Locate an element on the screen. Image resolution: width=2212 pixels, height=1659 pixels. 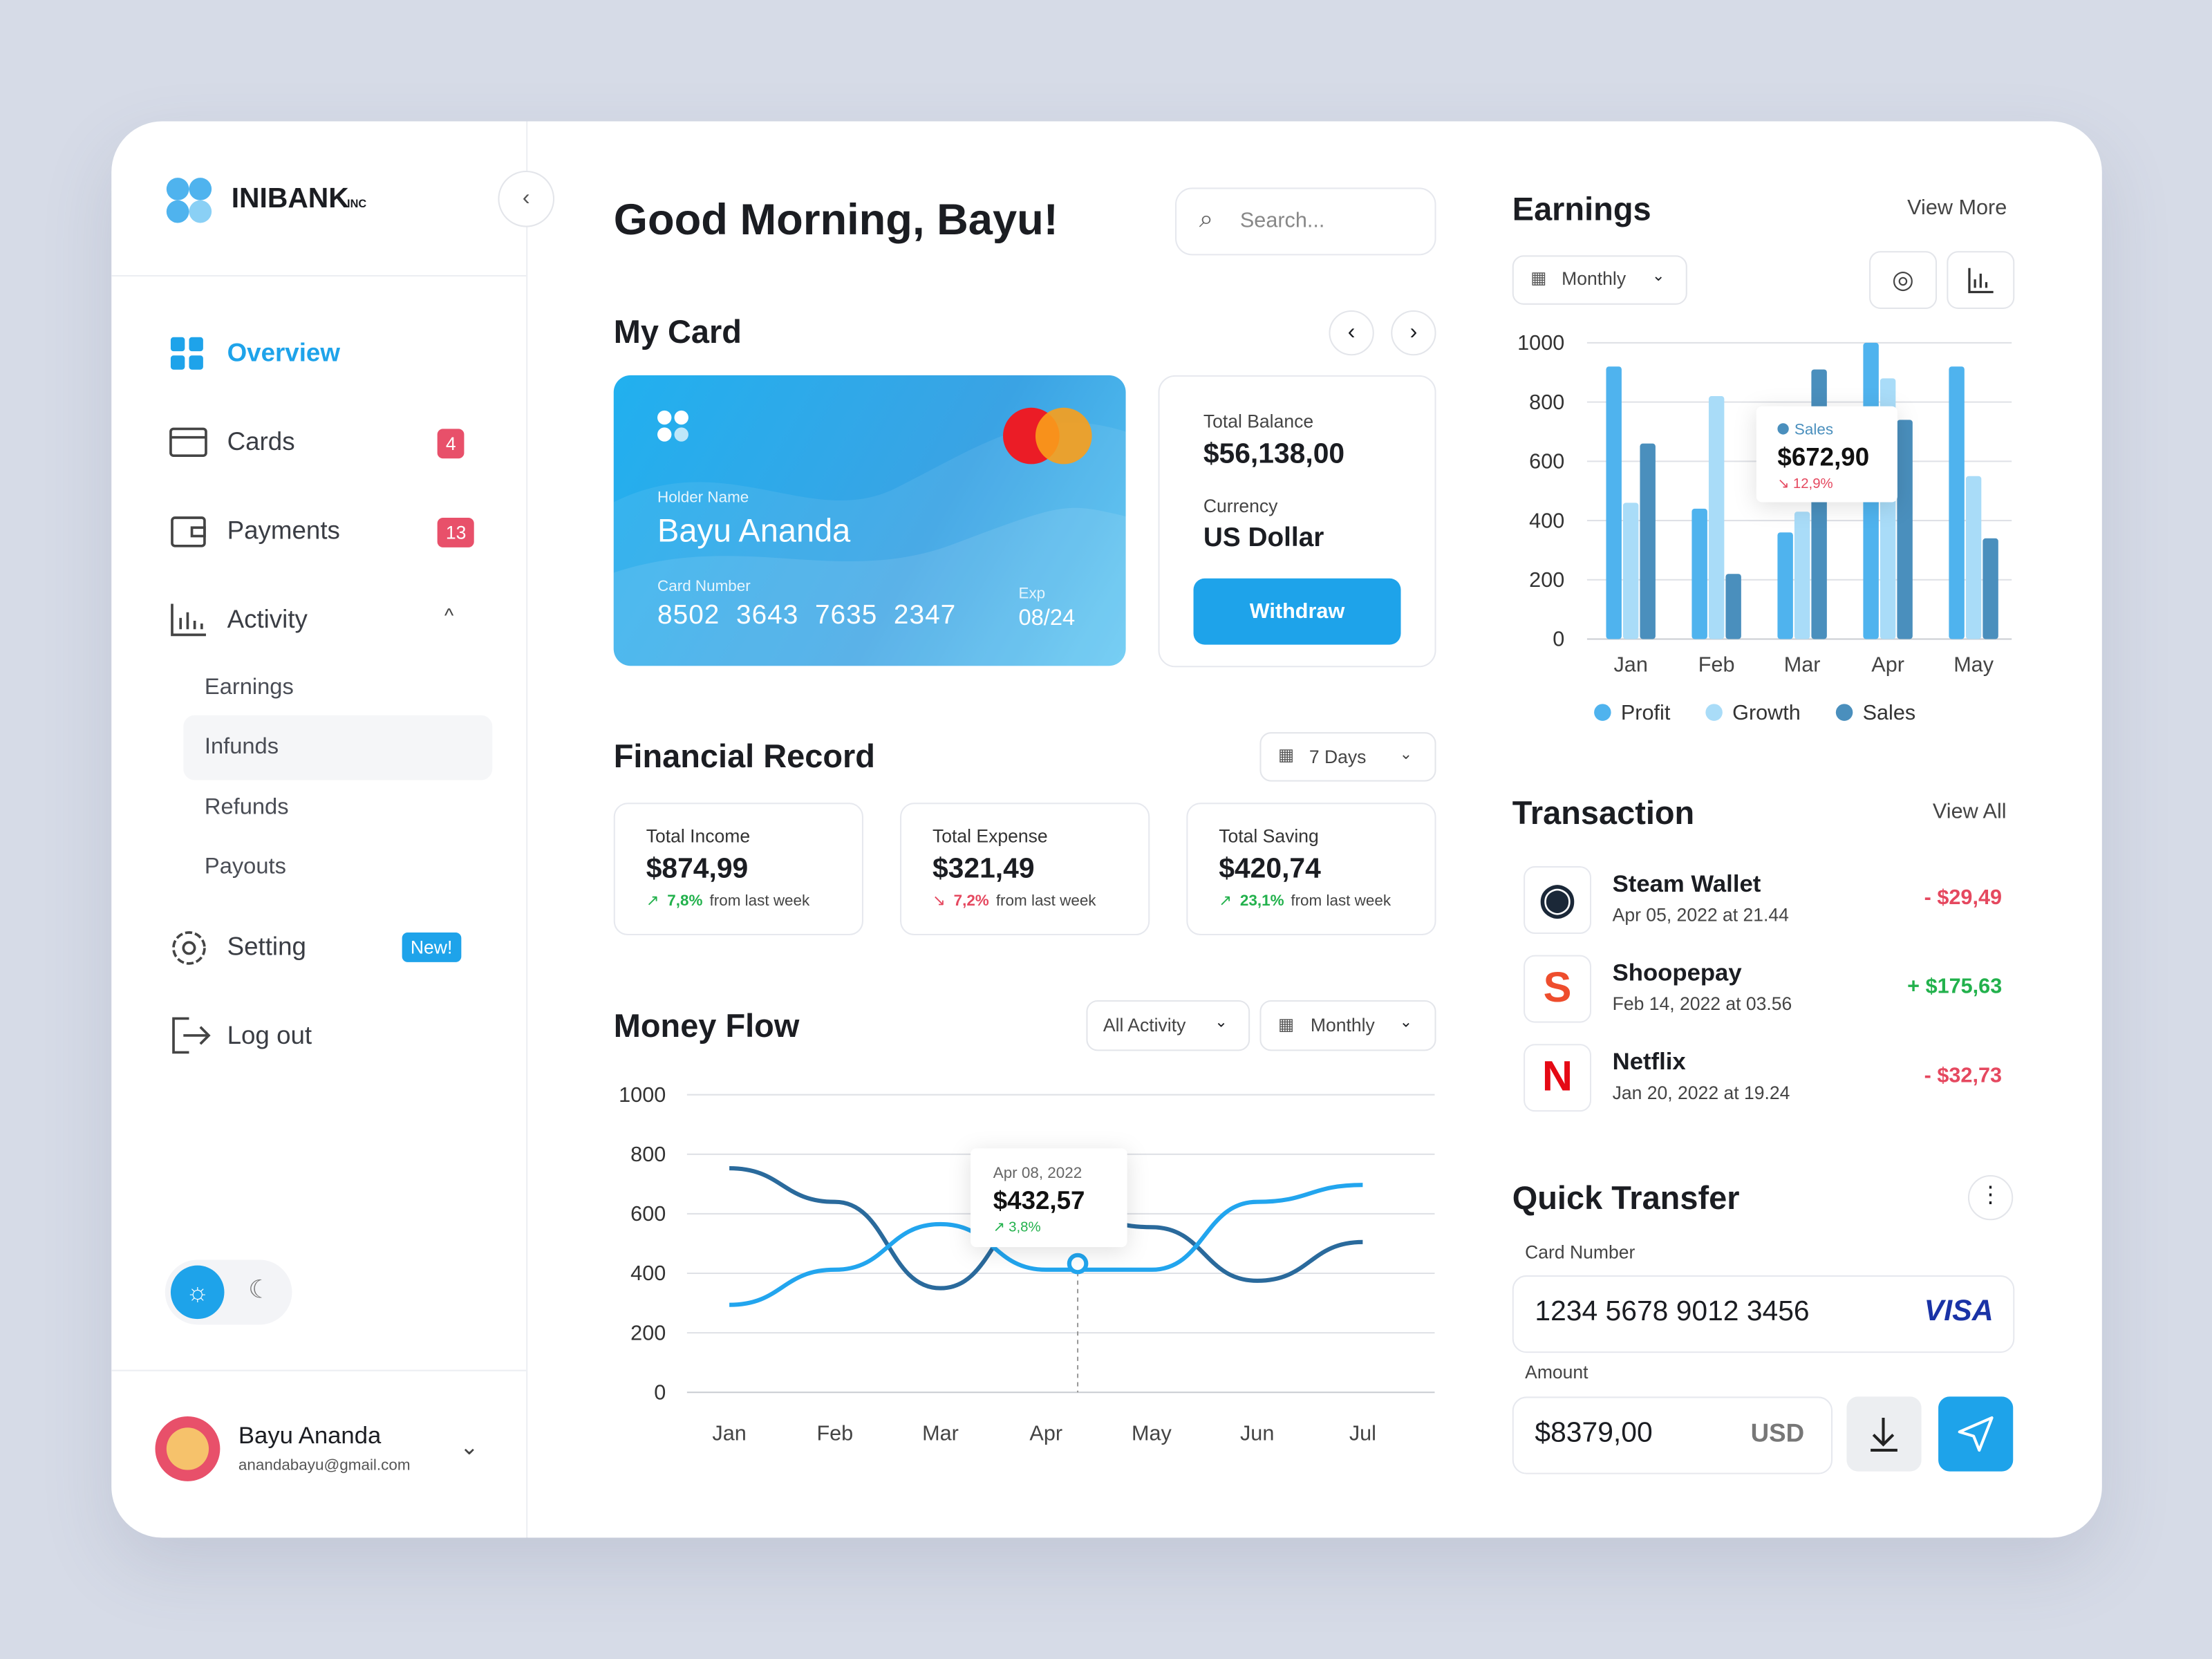
card-number: 1234 5678 9012 3456 is located at coordinates (1672, 1312).